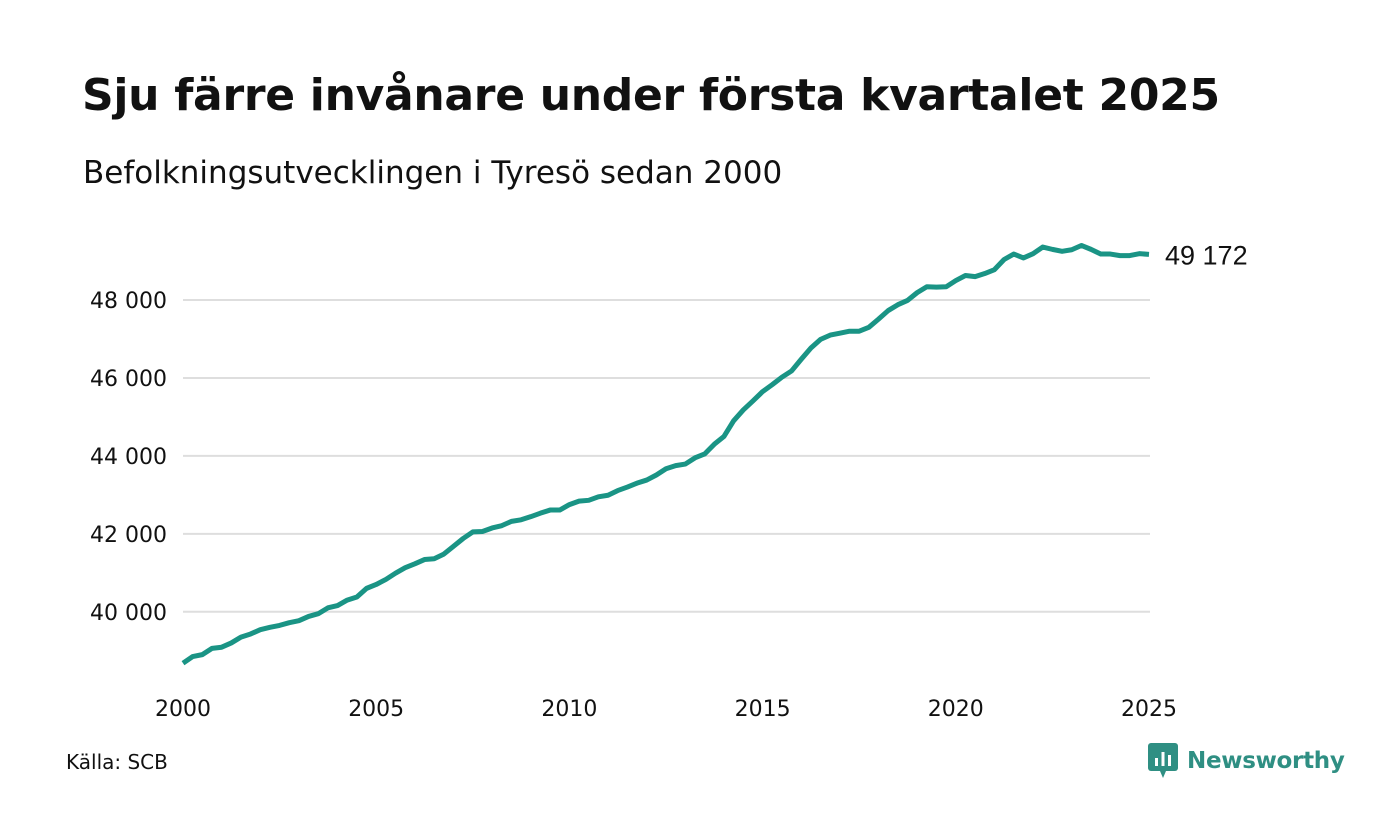 The height and width of the screenshot is (840, 1400). Describe the element at coordinates (1163, 761) in the screenshot. I see `newsworthy-logo-icon` at that location.